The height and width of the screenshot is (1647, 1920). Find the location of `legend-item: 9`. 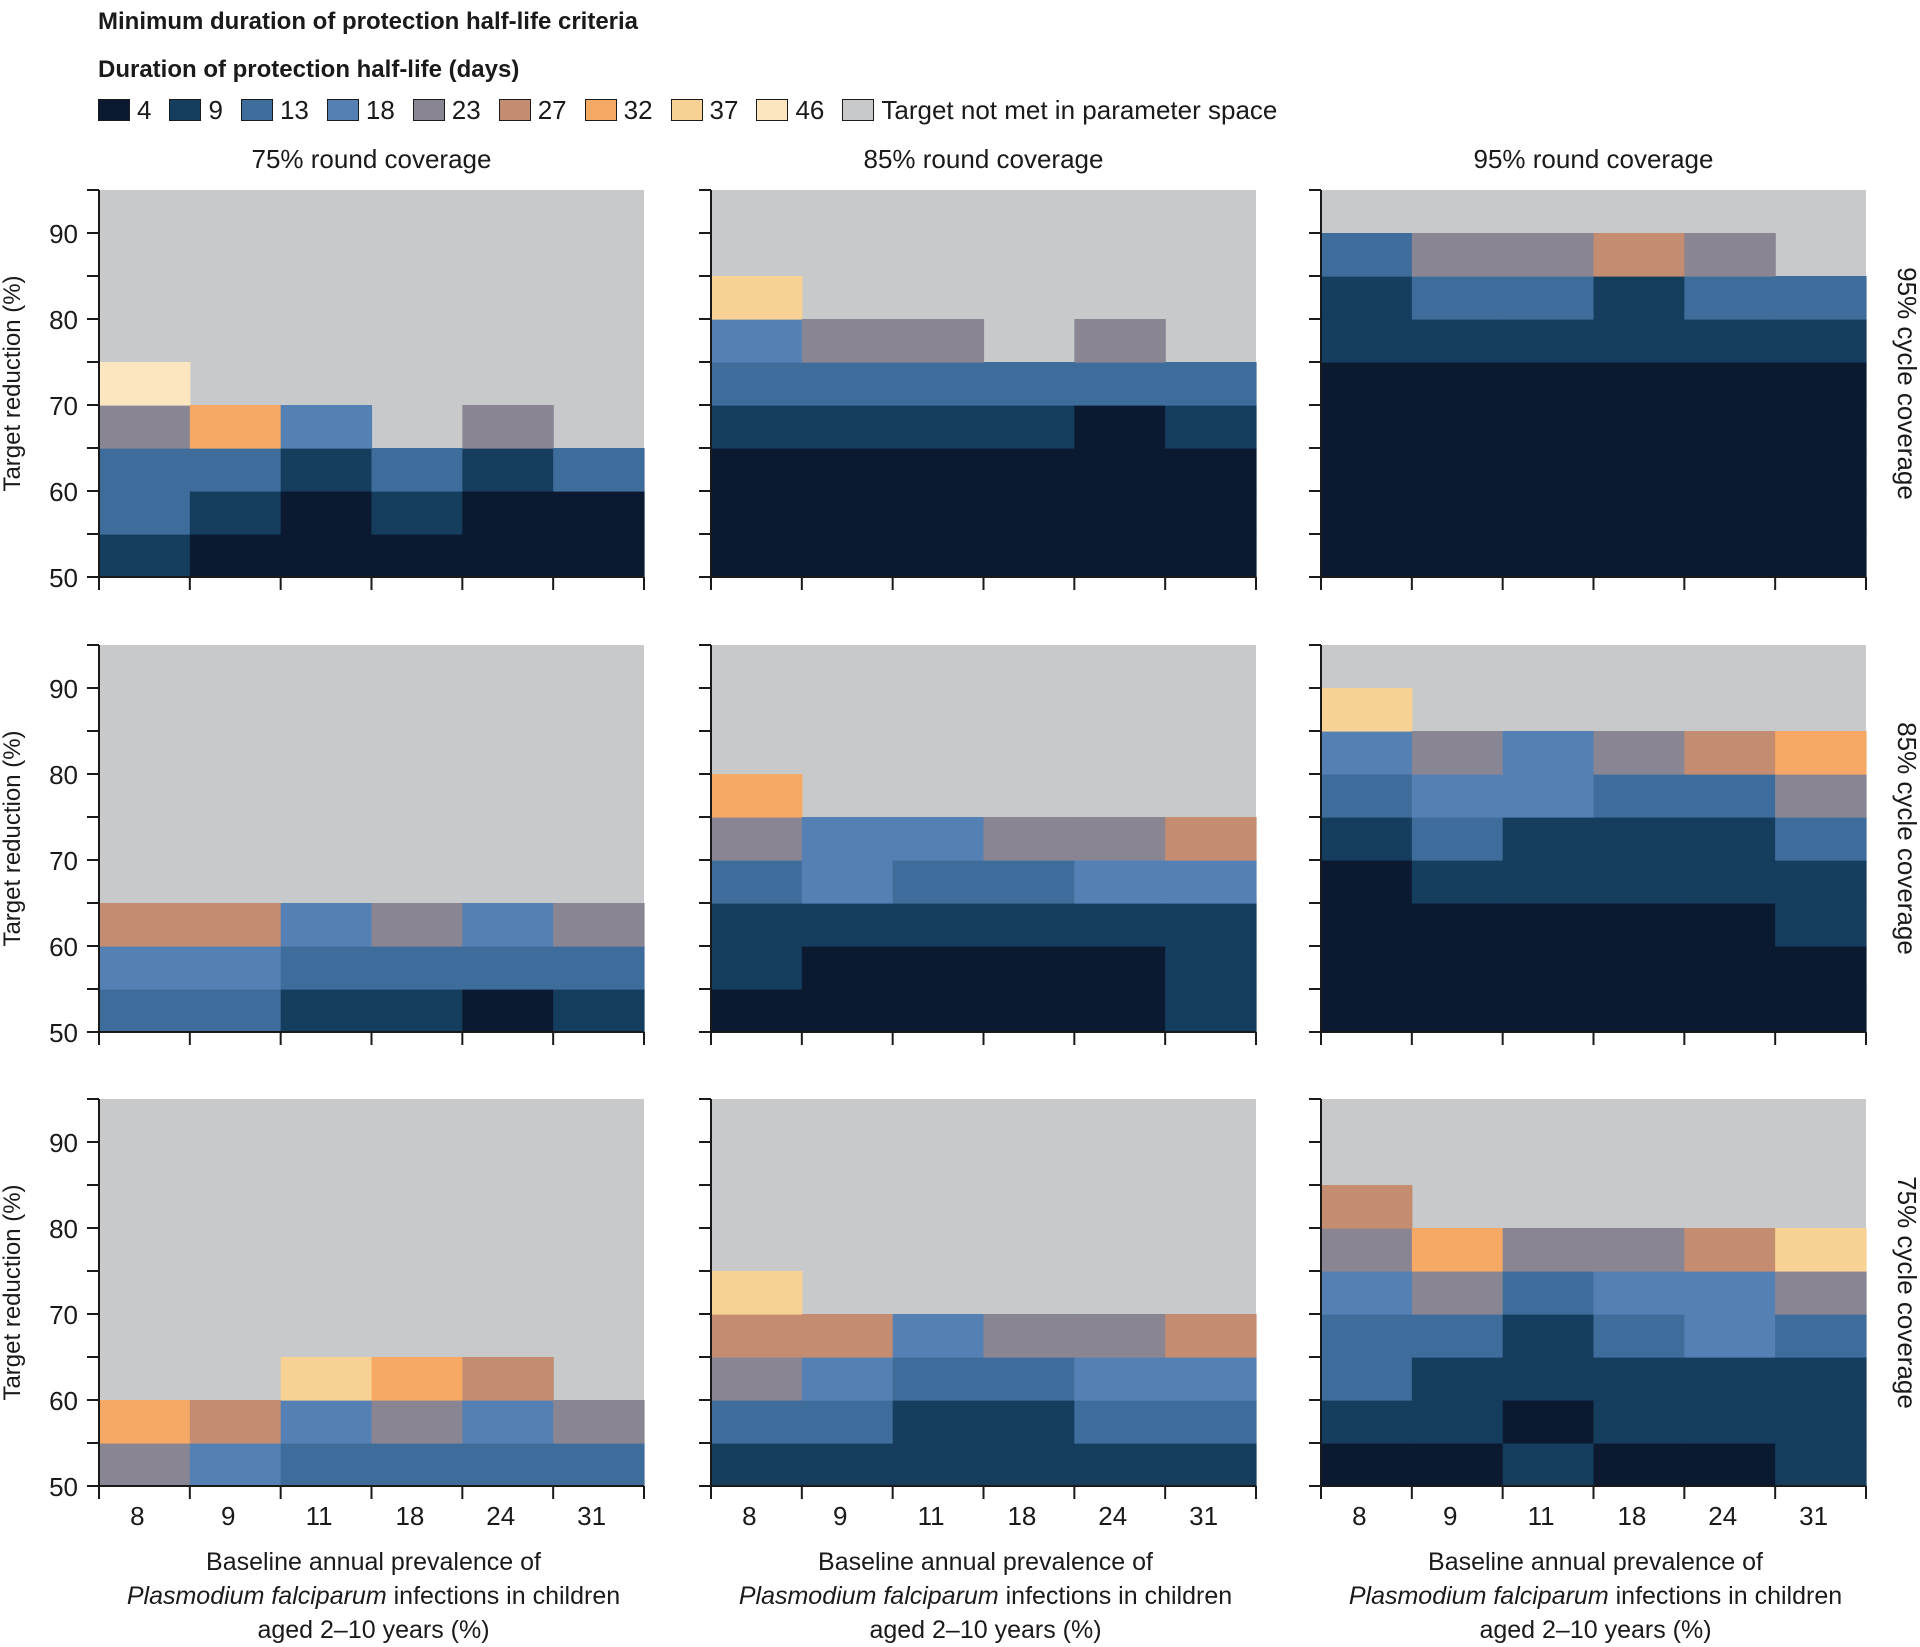

legend-item: 9 is located at coordinates (196, 110).